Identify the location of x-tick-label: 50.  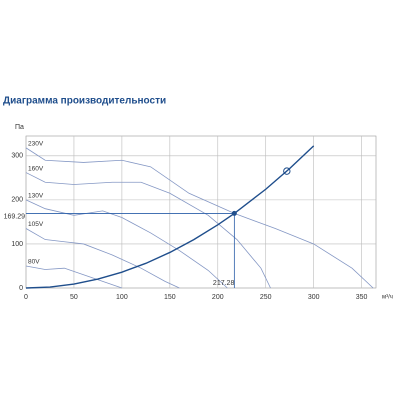
(74, 297).